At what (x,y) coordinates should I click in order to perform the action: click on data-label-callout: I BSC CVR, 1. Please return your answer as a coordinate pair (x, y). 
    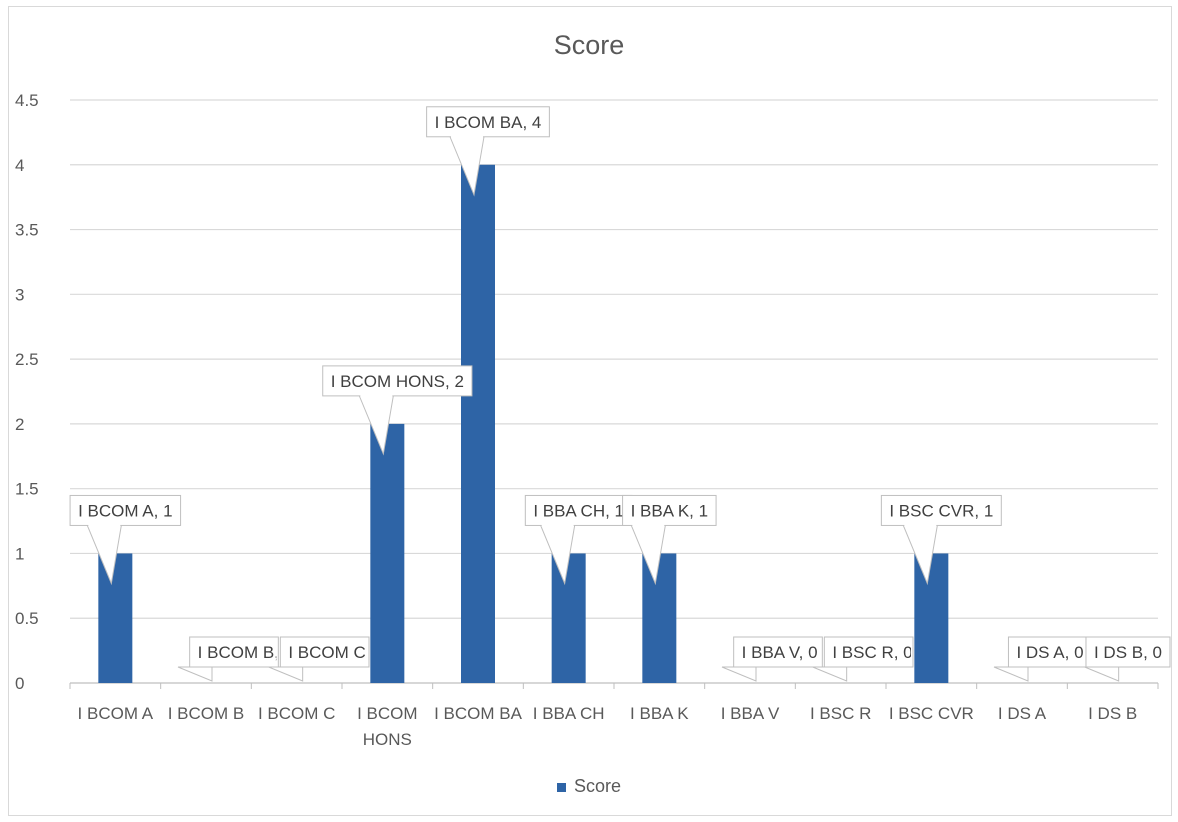
    Looking at the image, I should click on (941, 540).